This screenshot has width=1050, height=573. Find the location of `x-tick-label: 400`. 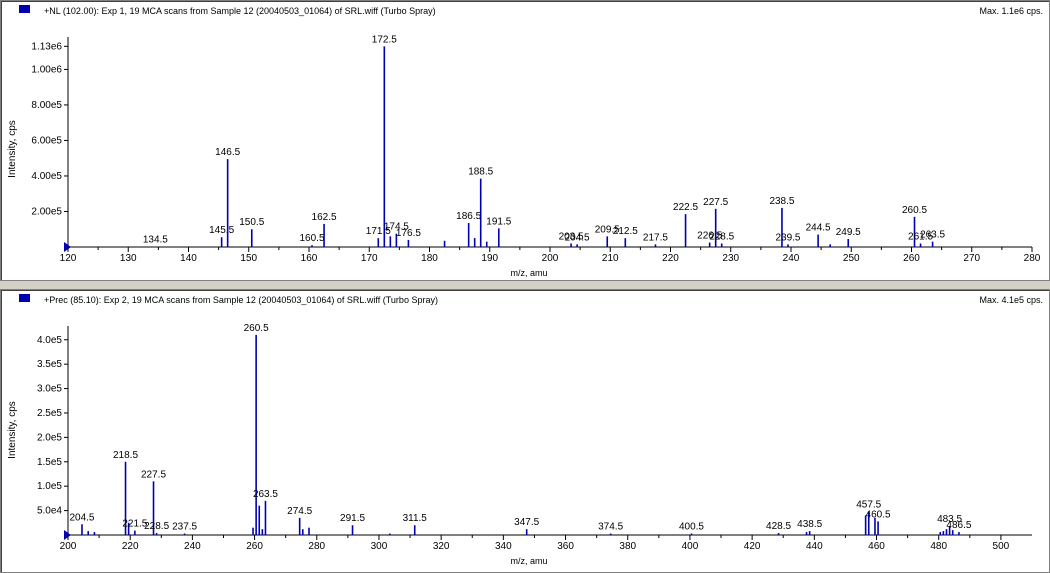

x-tick-label: 400 is located at coordinates (690, 546).